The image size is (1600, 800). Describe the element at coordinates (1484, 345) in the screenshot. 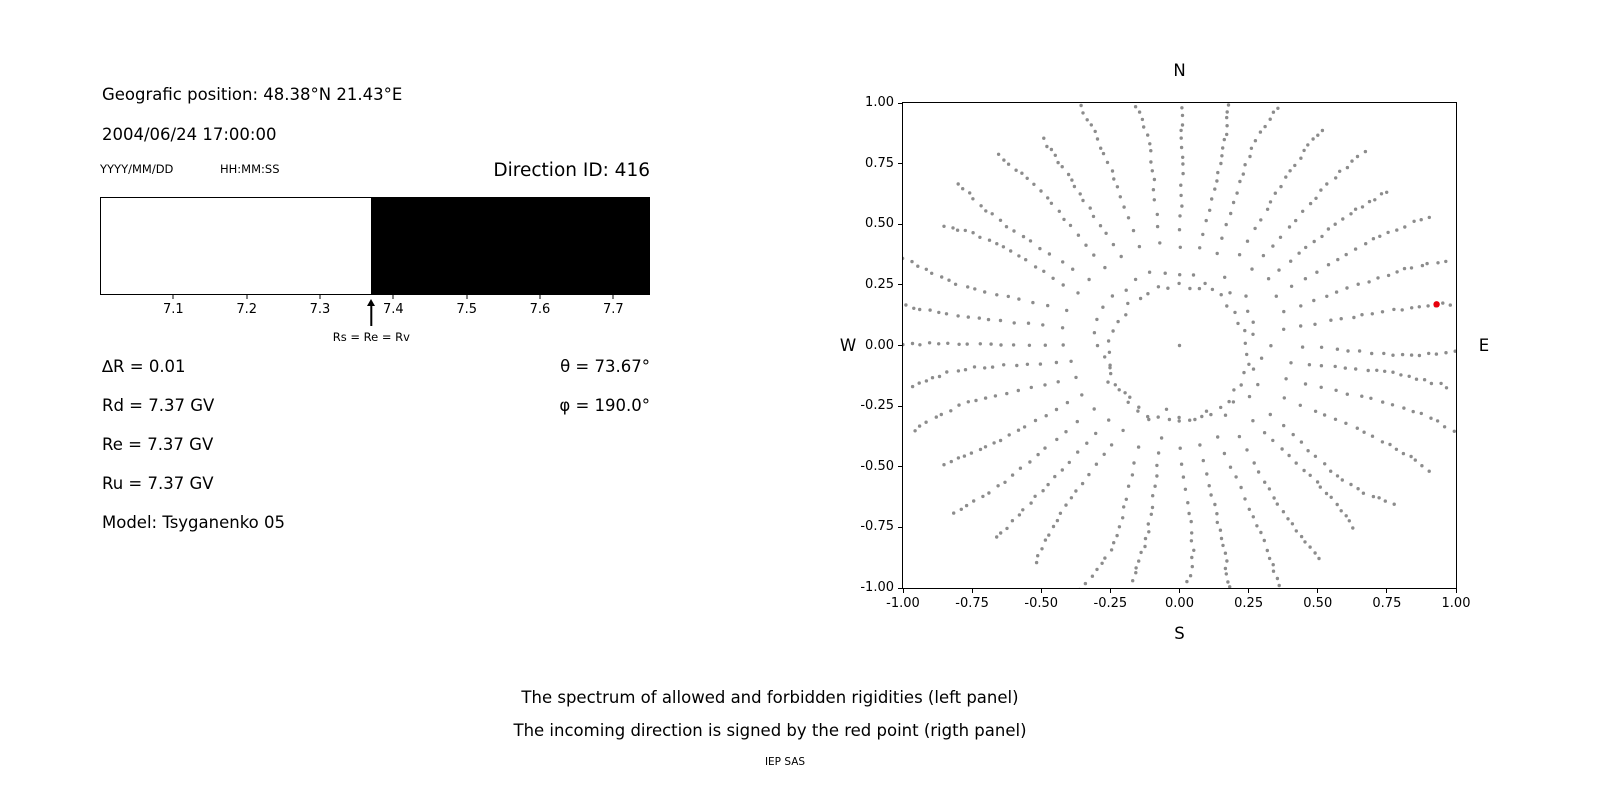

I see `compass-east-label: E` at that location.